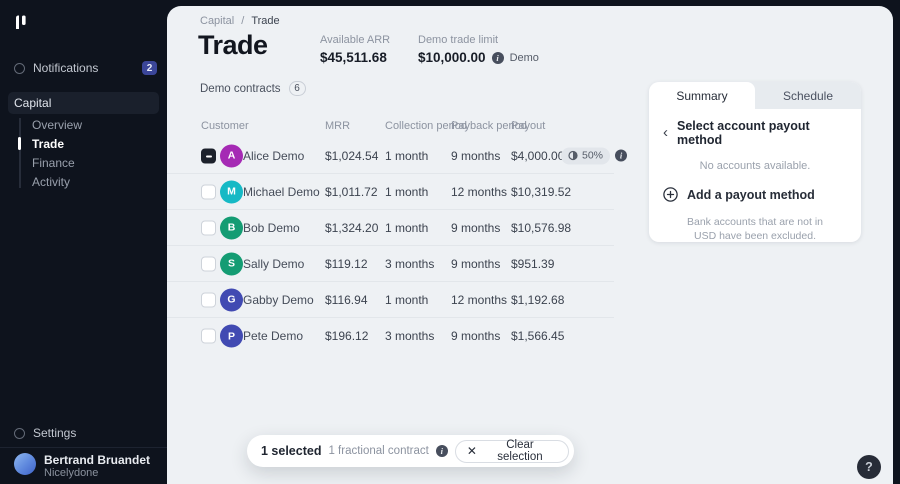  I want to click on sidebar-item-trade: Trade, so click(83, 143).